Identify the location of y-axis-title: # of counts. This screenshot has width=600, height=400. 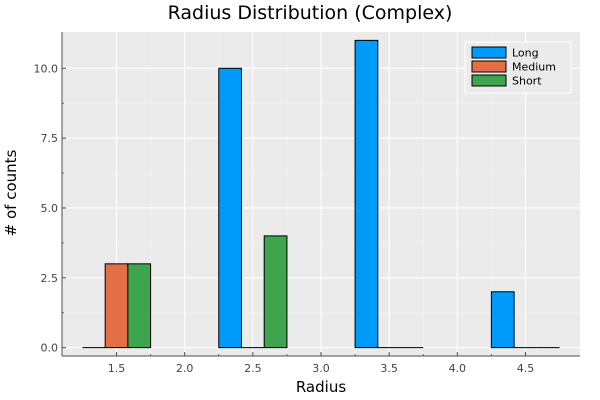
(11, 192).